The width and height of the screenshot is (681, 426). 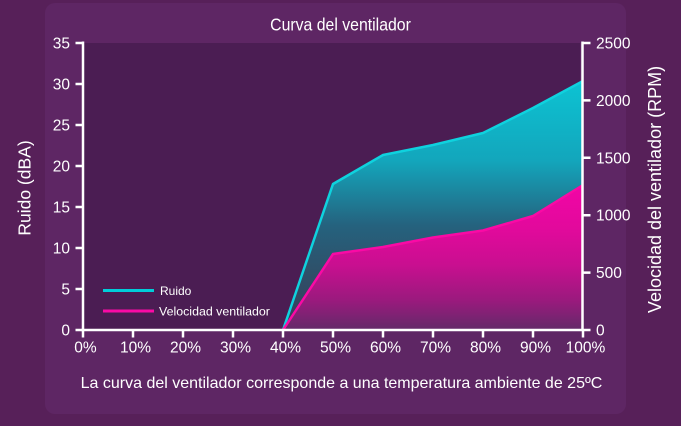 I want to click on svg-text: 2500, so click(x=613, y=44).